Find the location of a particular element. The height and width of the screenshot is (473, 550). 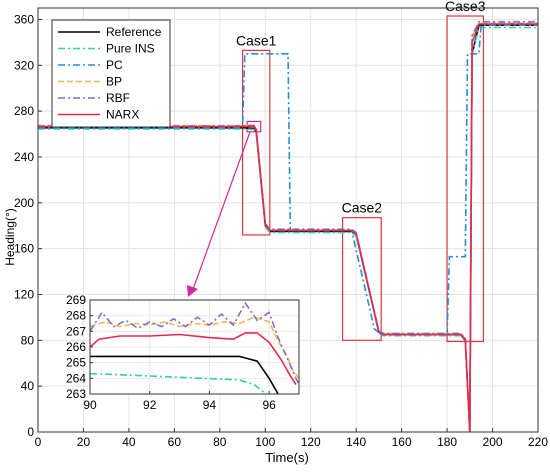

x-tick-label: 80 is located at coordinates (220, 442).